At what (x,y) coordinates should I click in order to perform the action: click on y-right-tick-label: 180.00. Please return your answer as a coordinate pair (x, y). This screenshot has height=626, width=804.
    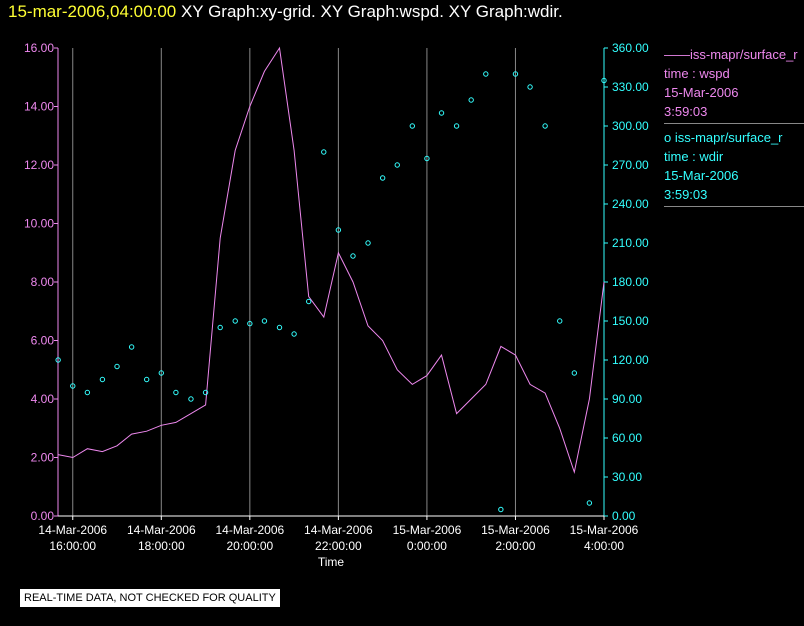
    Looking at the image, I should click on (630, 282).